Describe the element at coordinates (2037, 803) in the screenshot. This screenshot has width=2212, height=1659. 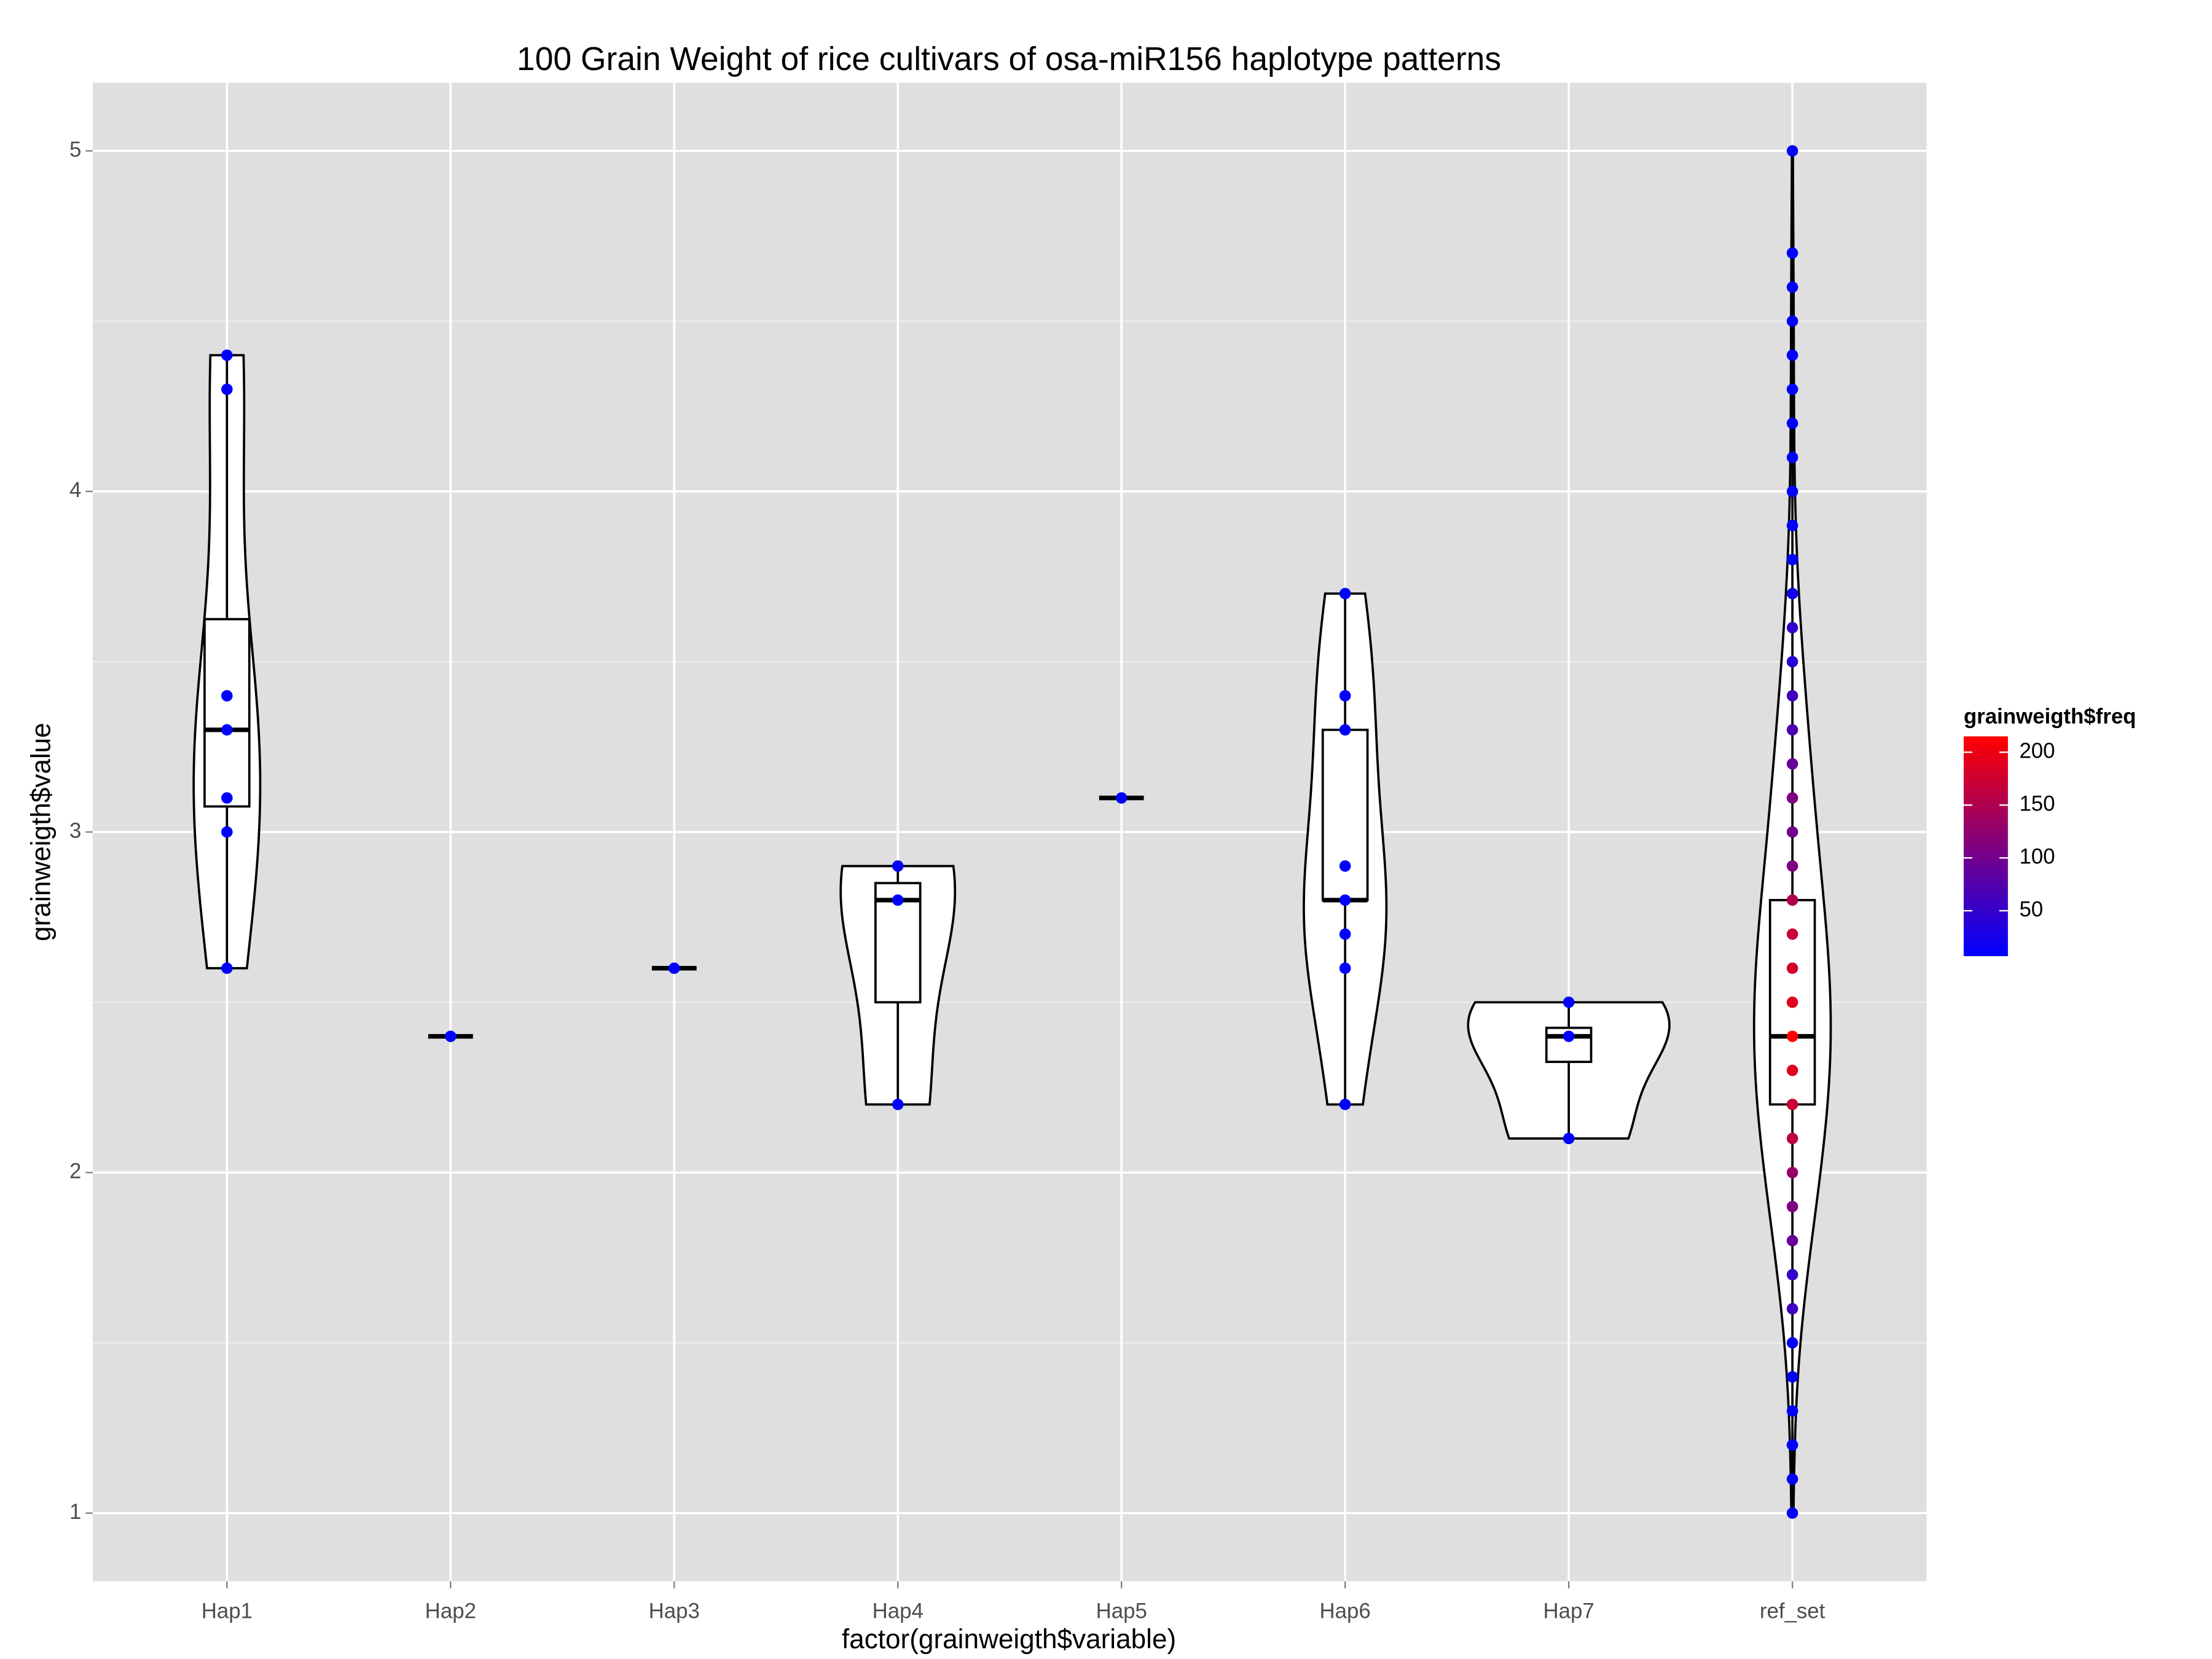
I see `legend-tick-label: 150` at that location.